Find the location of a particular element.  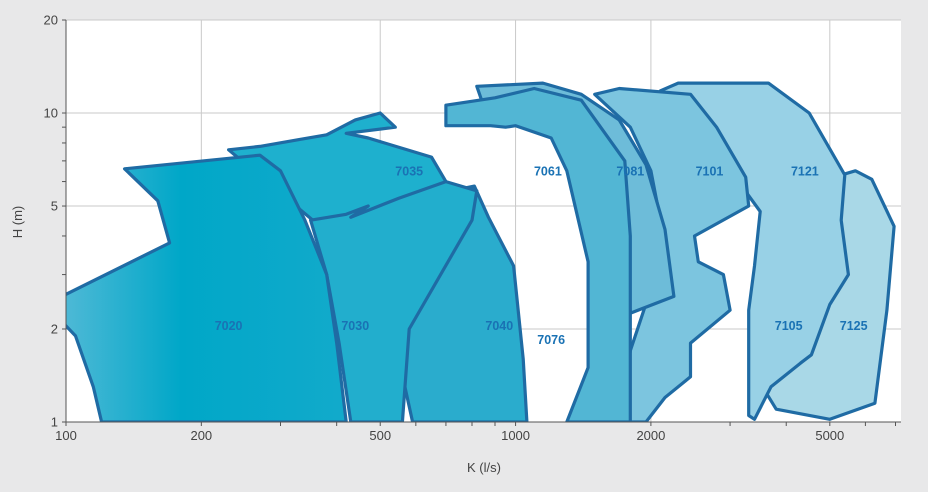

x-tick-label: 200 is located at coordinates (201, 435).